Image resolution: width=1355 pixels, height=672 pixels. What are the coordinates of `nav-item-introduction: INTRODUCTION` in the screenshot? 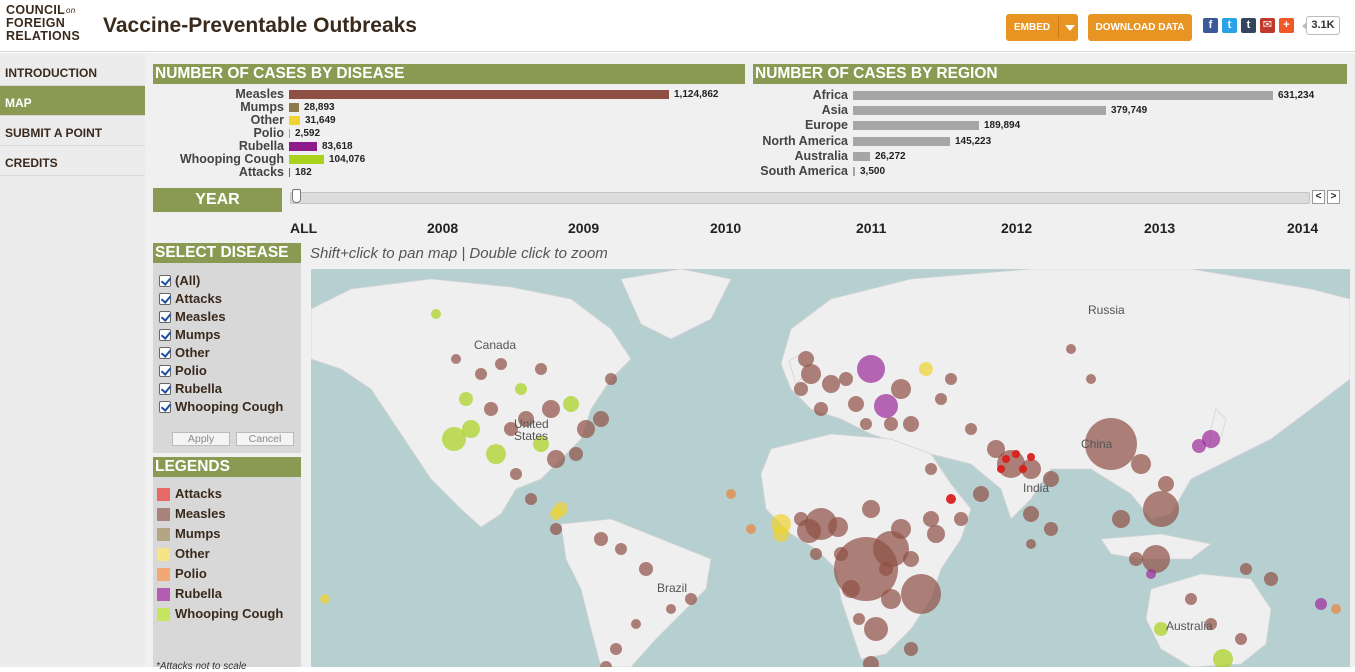 It's located at (72, 71).